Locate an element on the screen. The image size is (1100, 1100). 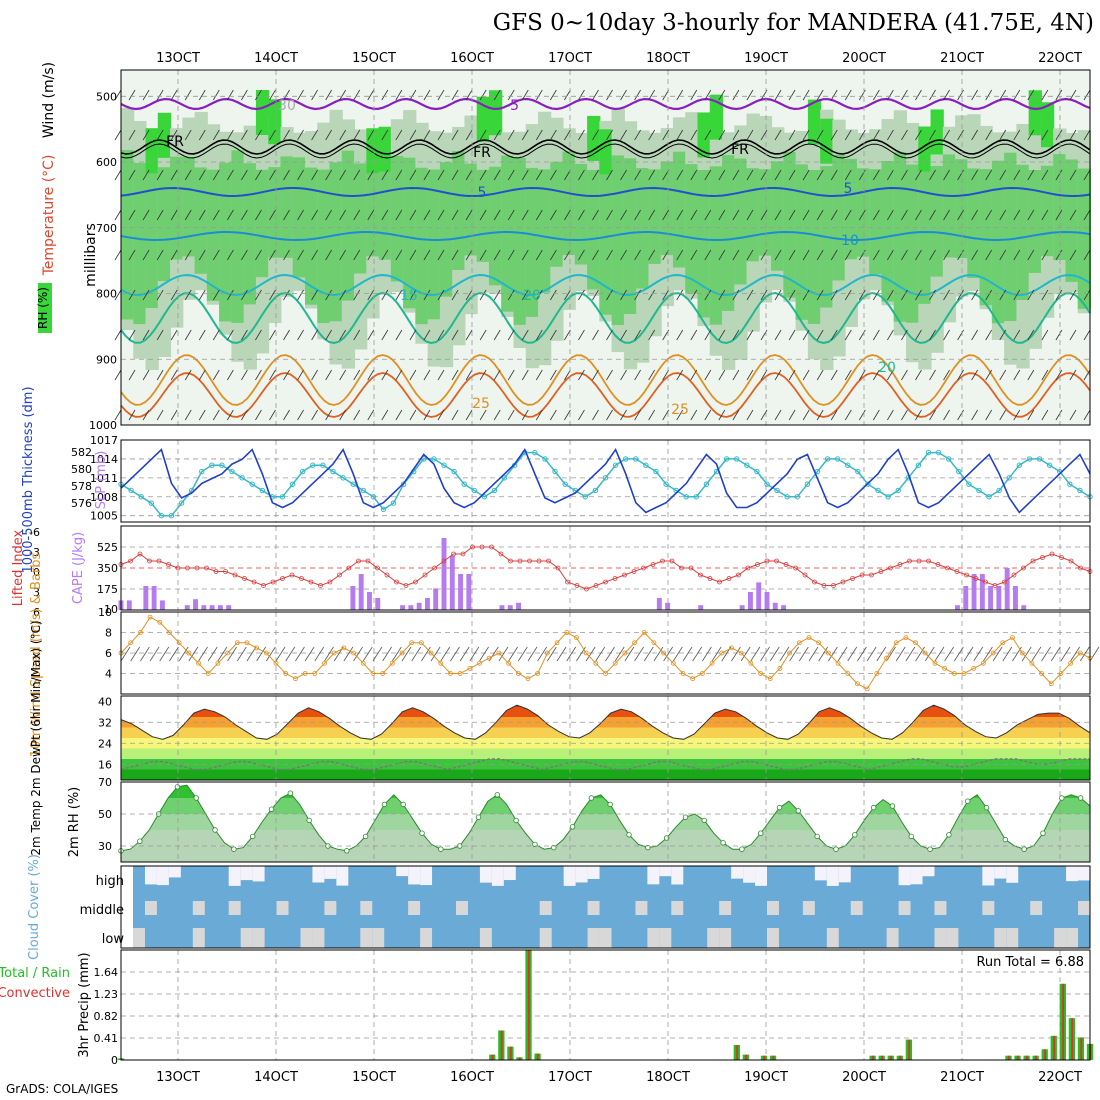
cape-tick-label: 525 is located at coordinates (107, 547).